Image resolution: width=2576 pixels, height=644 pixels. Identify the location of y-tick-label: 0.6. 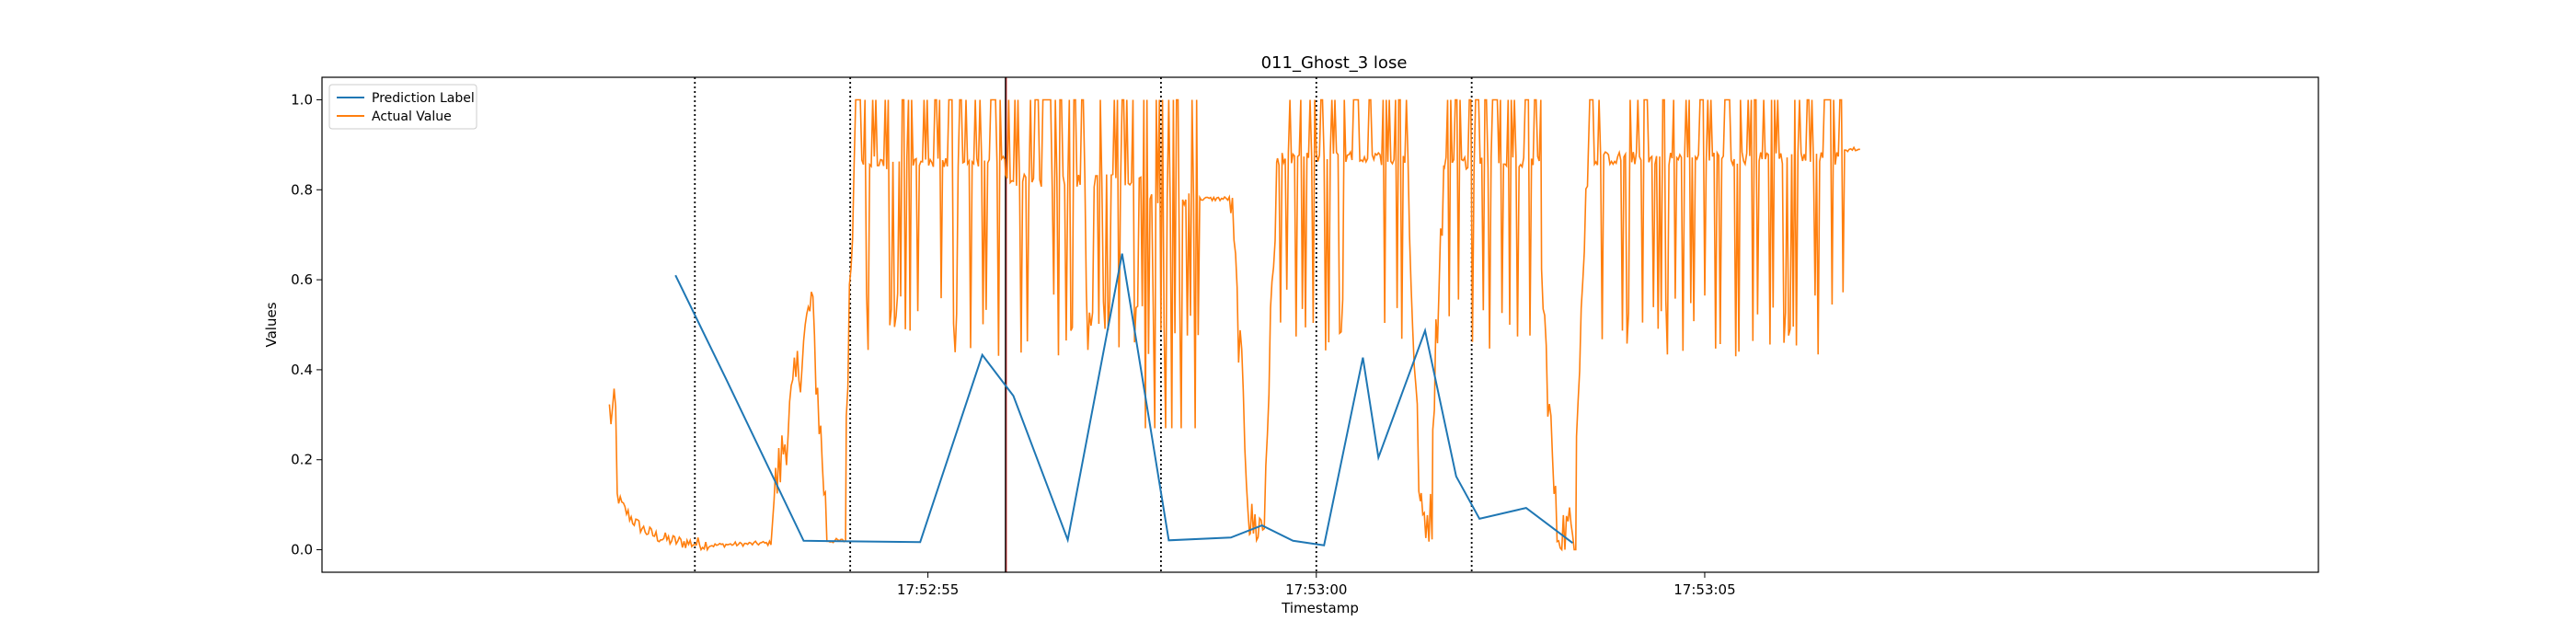
(302, 279).